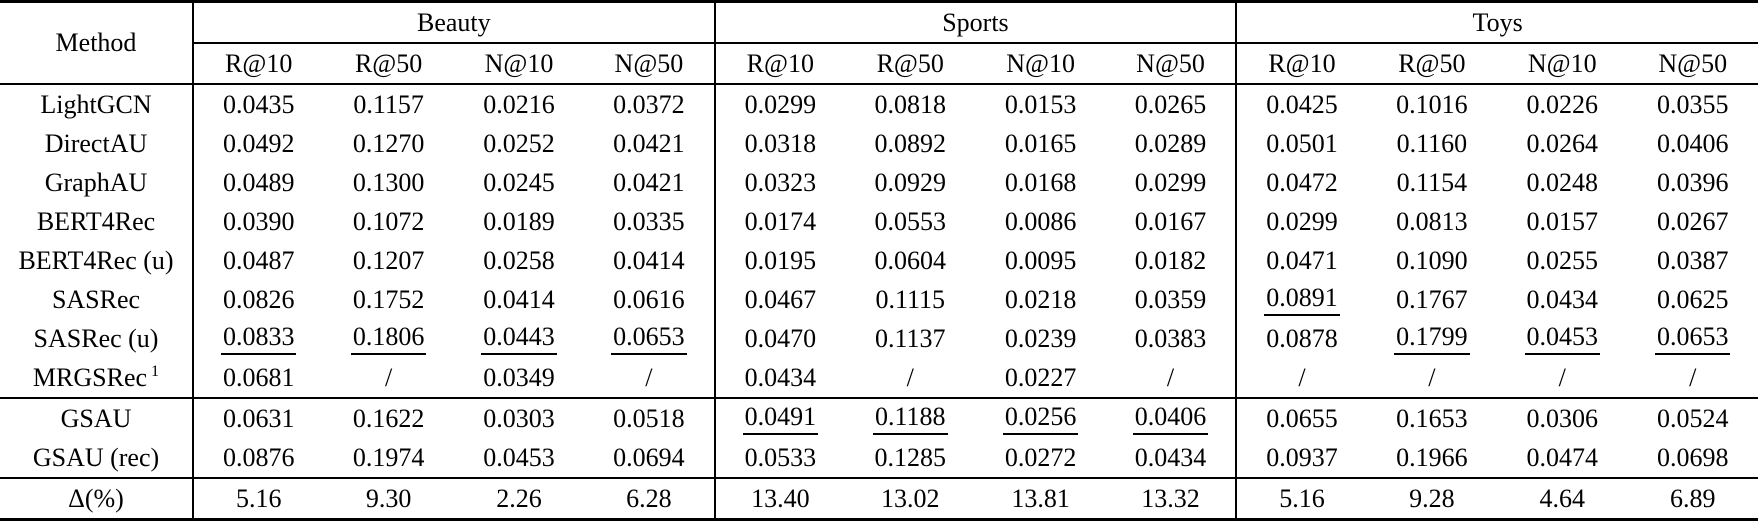 This screenshot has height=523, width=1758. What do you see at coordinates (779, 299) in the screenshot?
I see `value-cell: 0.0467` at bounding box center [779, 299].